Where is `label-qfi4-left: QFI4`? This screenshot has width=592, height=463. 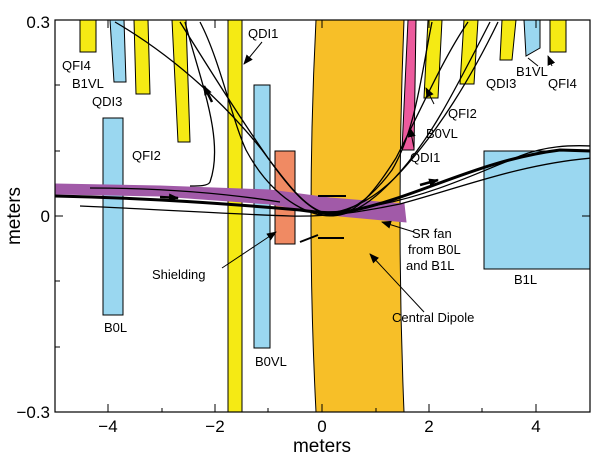
label-qfi4-left: QFI4 is located at coordinates (76, 65).